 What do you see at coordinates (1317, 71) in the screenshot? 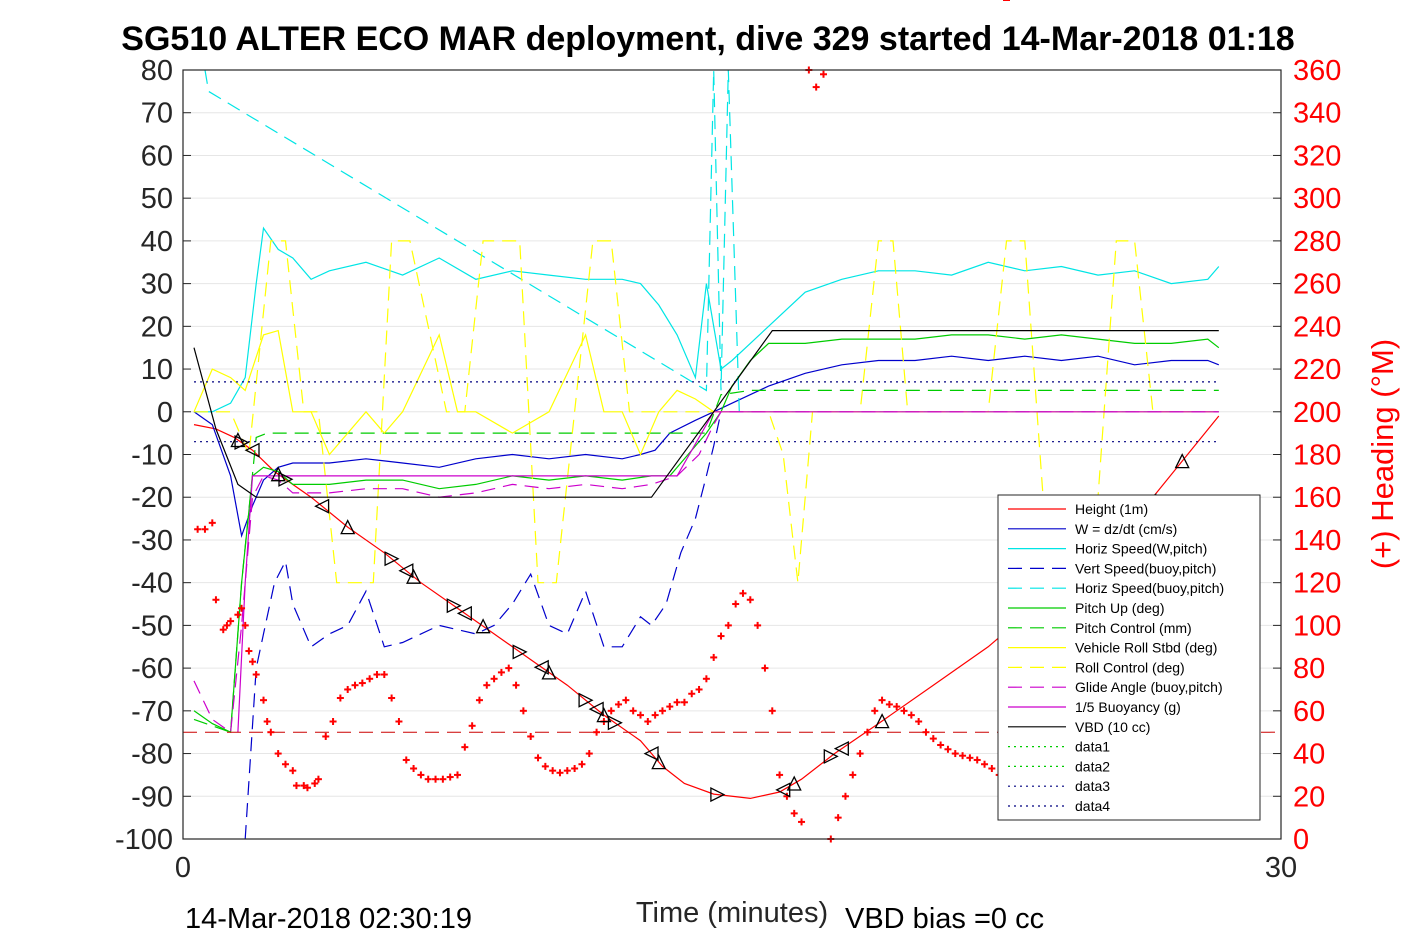
I see `right-tick-label: 360` at bounding box center [1317, 71].